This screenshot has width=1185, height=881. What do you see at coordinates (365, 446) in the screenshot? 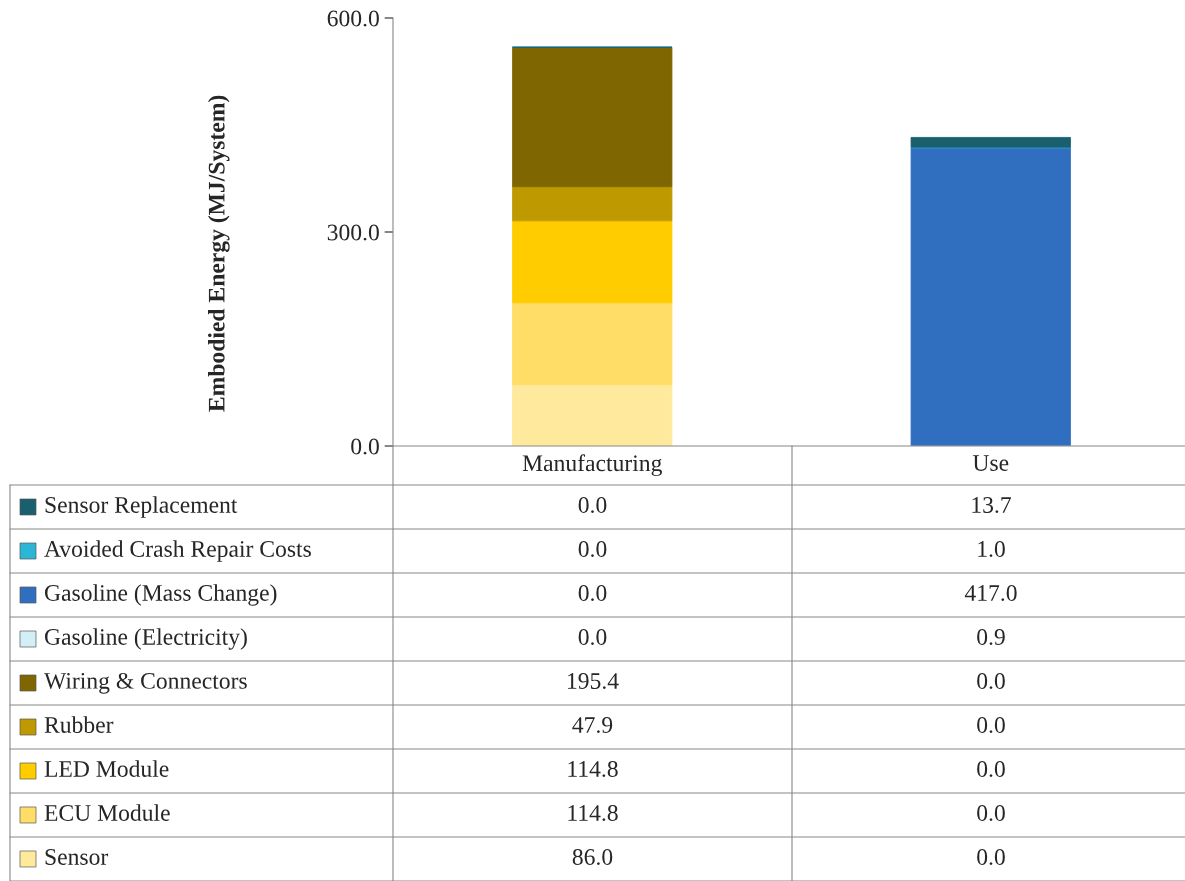
I see `y-tick-label: 0.0` at bounding box center [365, 446].